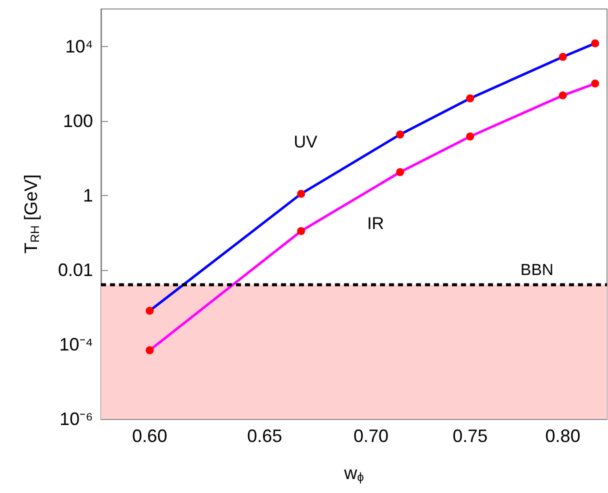 The image size is (608, 493). What do you see at coordinates (79, 46) in the screenshot?
I see `y-tick-label: 10⁴` at bounding box center [79, 46].